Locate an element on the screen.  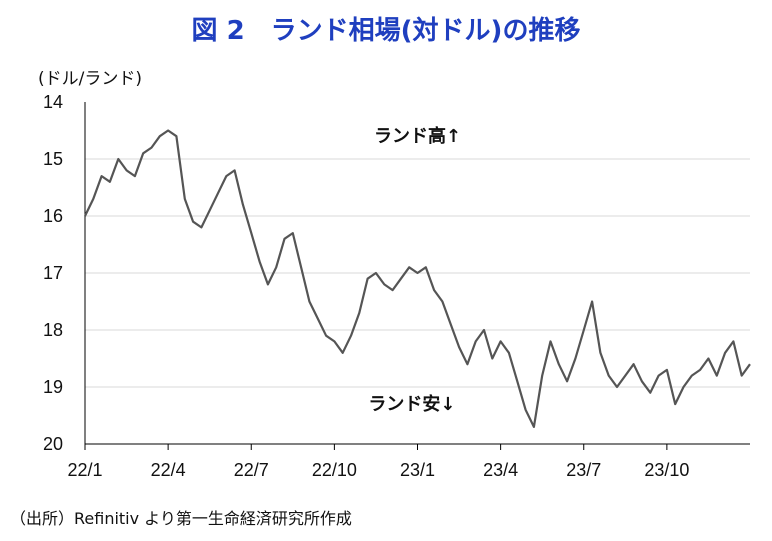
y-tick-label: 19 is located at coordinates (53, 387).